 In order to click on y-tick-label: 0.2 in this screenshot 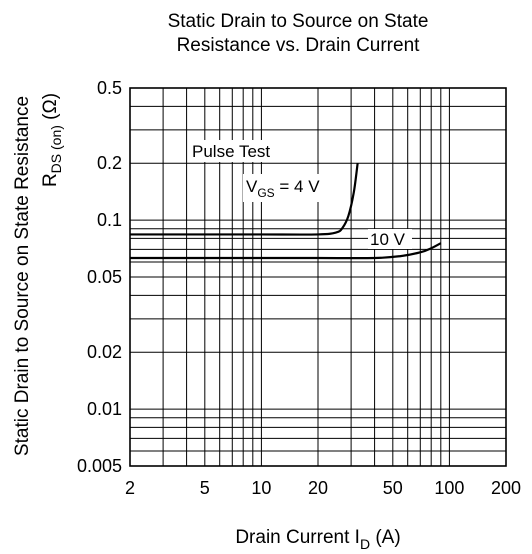, I will do `click(109, 163)`.